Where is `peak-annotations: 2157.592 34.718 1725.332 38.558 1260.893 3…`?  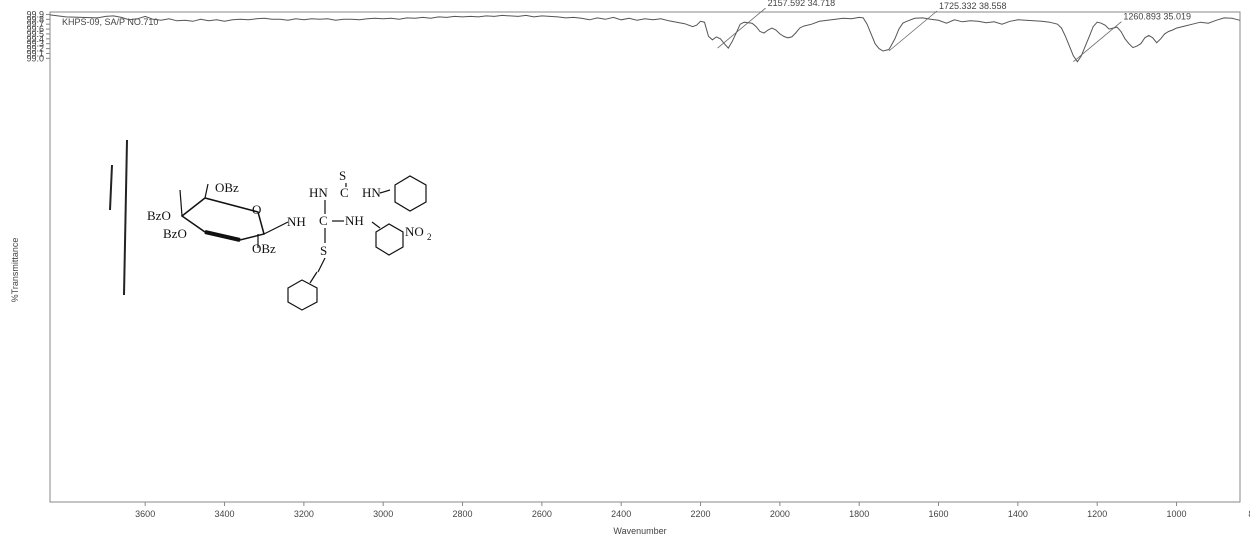
peak-annotations: 2157.592 34.718 1725.332 38.558 1260.893 3… is located at coordinates (954, 31).